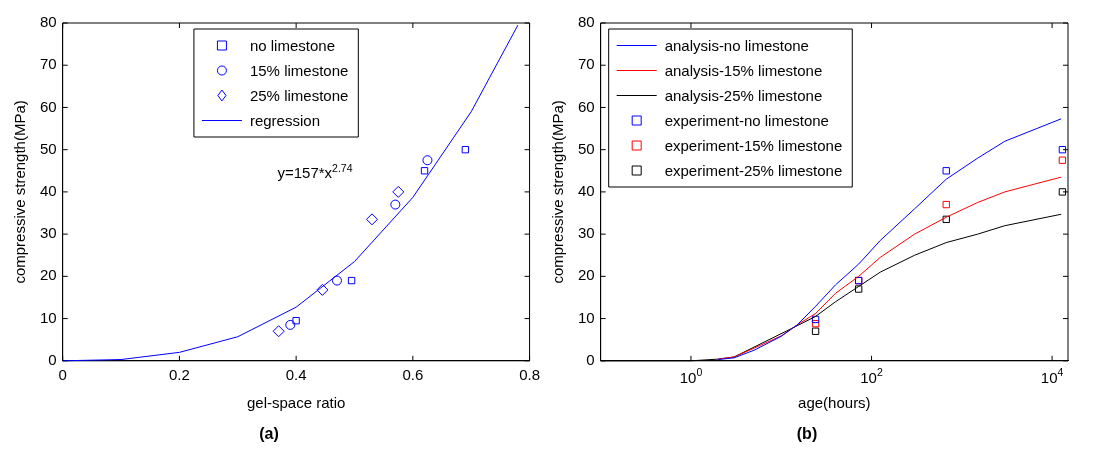 This screenshot has width=1095, height=457. What do you see at coordinates (269, 433) in the screenshot?
I see `text: (a)` at bounding box center [269, 433].